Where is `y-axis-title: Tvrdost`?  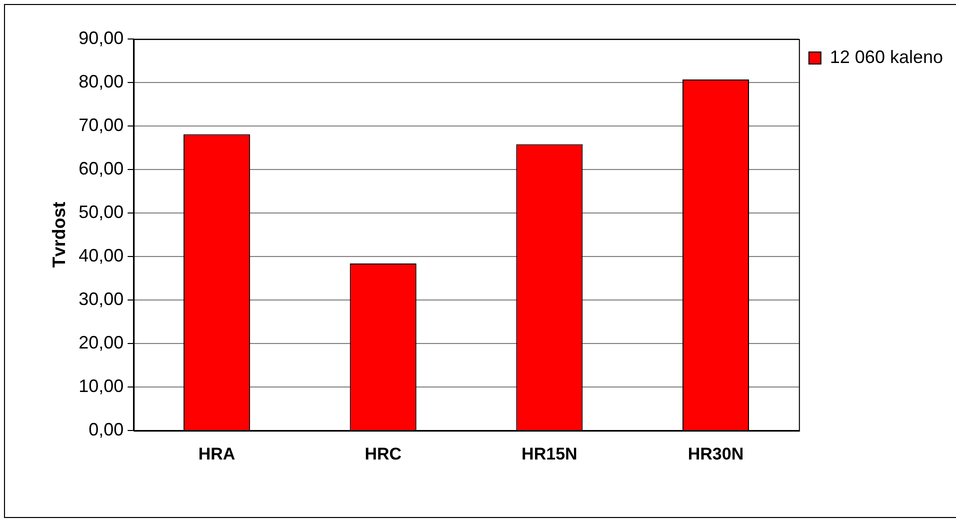 y-axis-title: Tvrdost is located at coordinates (58, 235).